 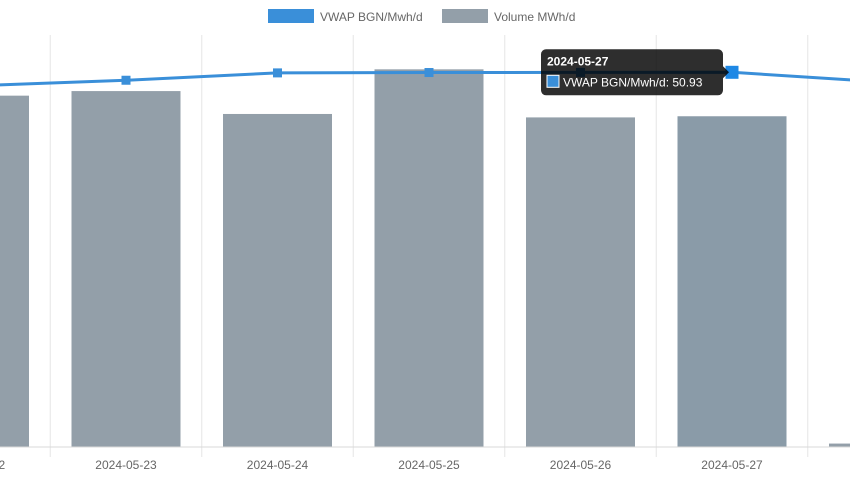 I want to click on tooltip-label: VWAP BGN/Mwh/d: 50.93, so click(x=633, y=82).